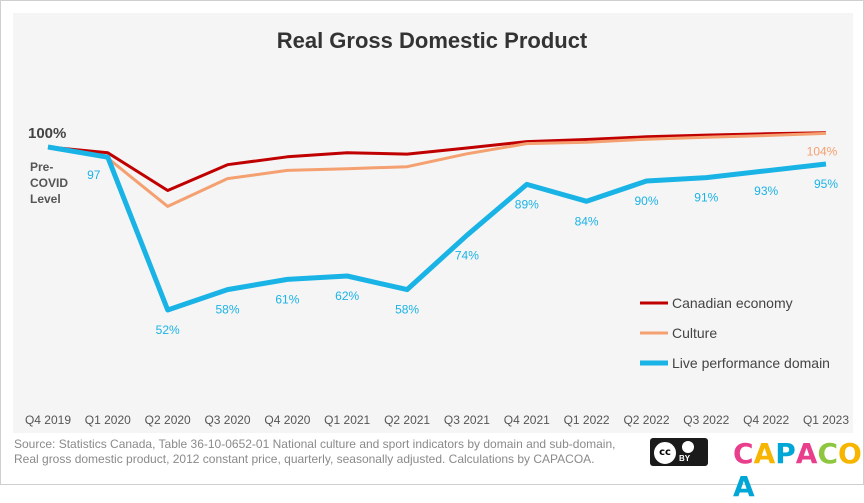  What do you see at coordinates (287, 299) in the screenshot?
I see `data-label: 61%` at bounding box center [287, 299].